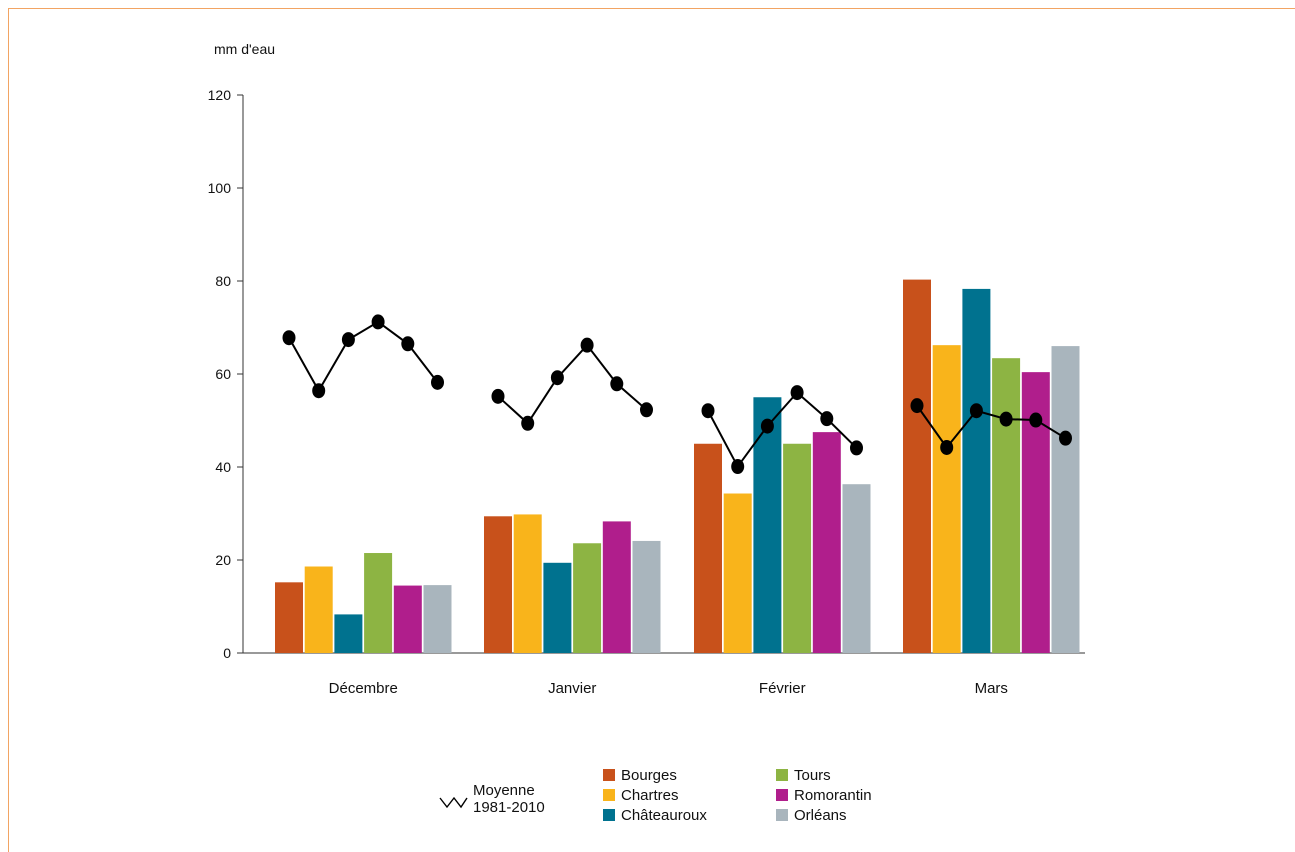 This screenshot has width=1295, height=852. What do you see at coordinates (664, 815) in the screenshot?
I see `legend-label-3: Châteauroux` at bounding box center [664, 815].